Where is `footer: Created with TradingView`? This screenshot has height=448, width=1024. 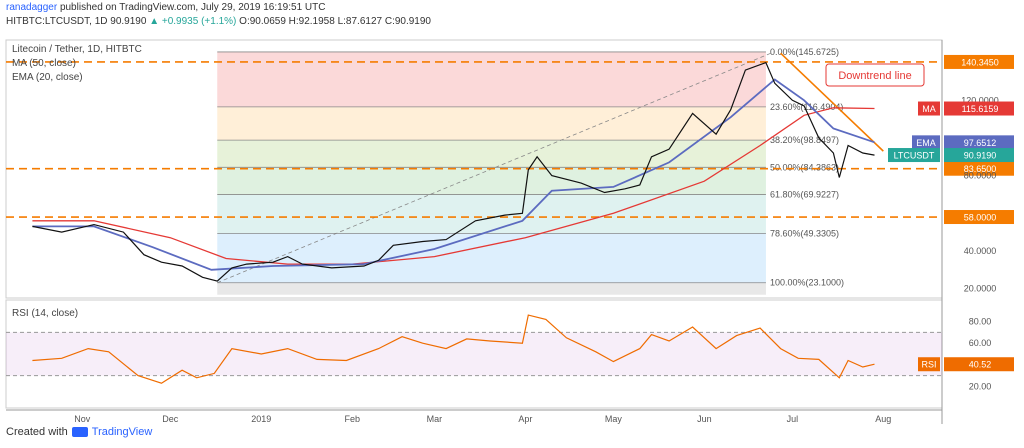
footer: Created with TradingView is located at coordinates (79, 432).